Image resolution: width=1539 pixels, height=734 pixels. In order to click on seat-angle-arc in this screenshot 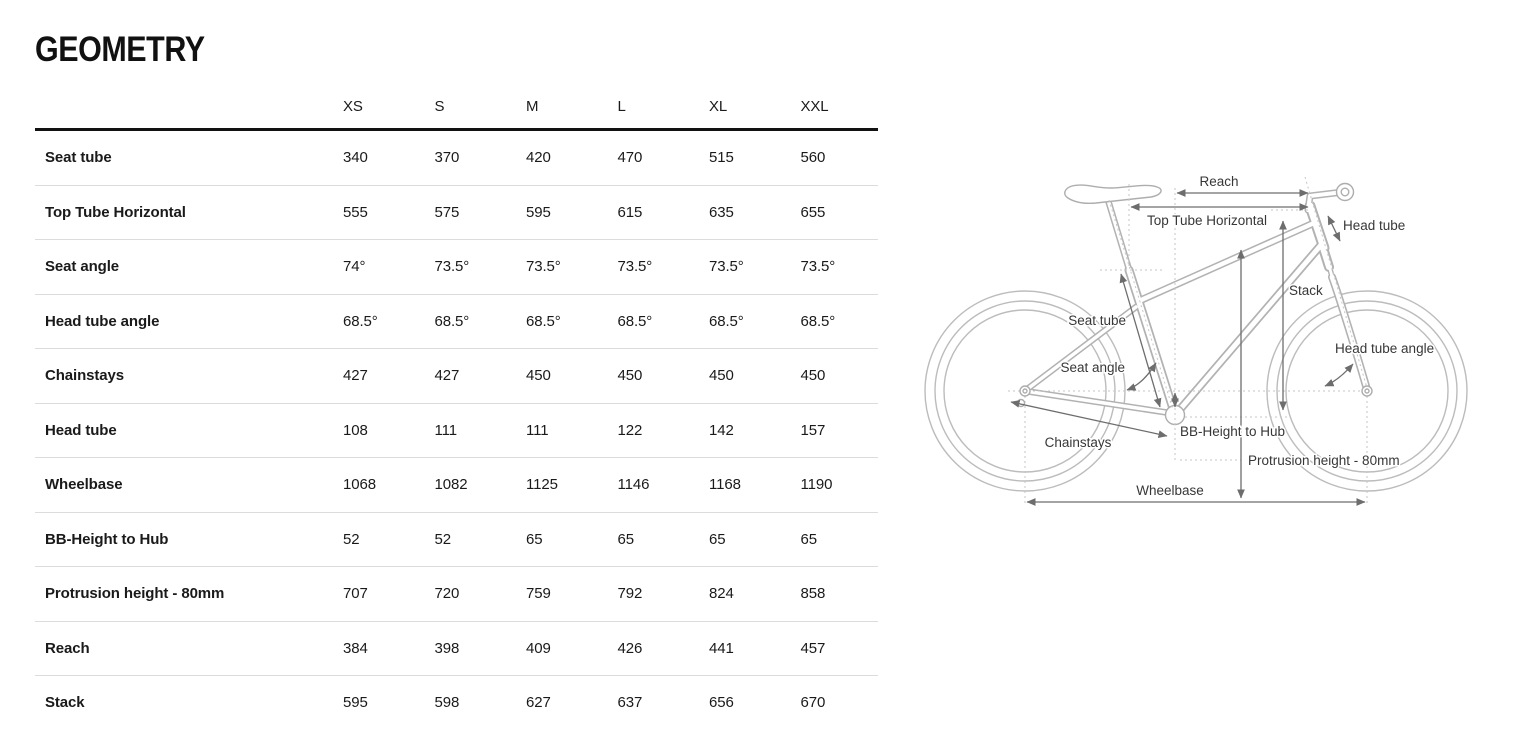, I will do `click(1141, 376)`.